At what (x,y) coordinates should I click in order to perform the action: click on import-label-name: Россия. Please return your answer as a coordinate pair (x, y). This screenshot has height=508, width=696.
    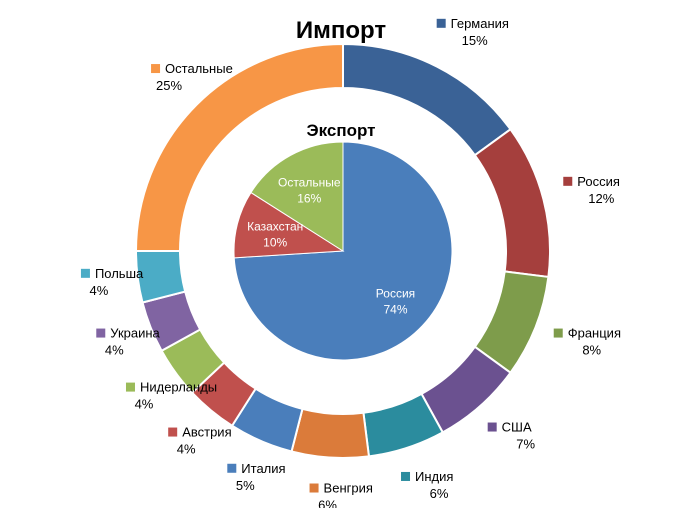
    Looking at the image, I should click on (598, 181).